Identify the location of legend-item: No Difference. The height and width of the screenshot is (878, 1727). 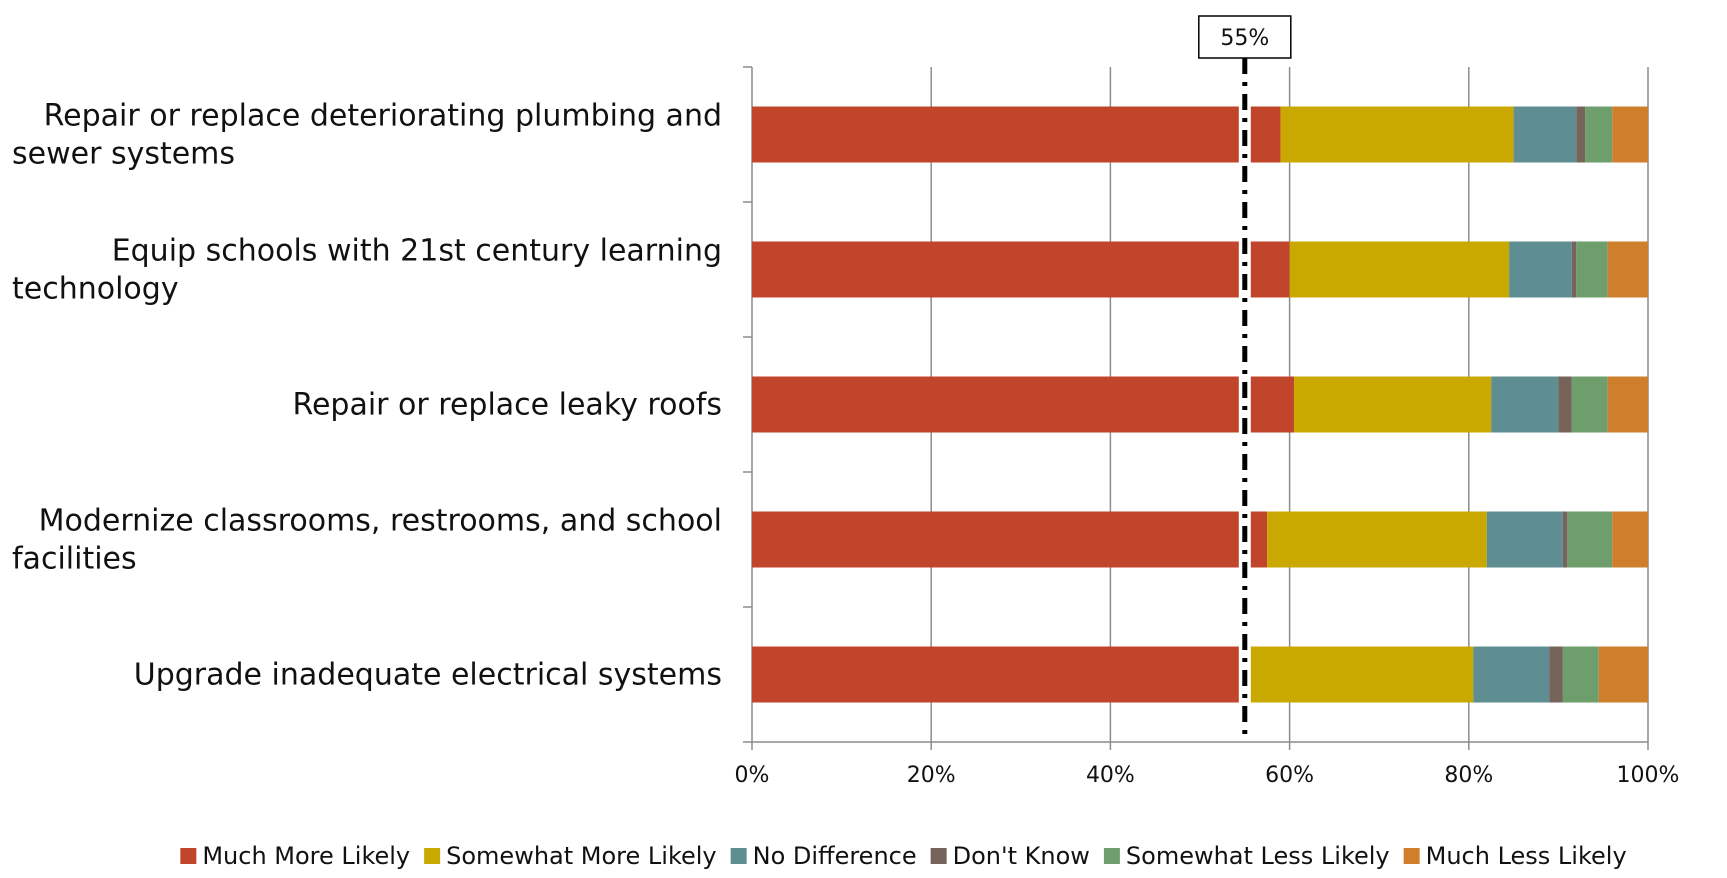
(823, 856).